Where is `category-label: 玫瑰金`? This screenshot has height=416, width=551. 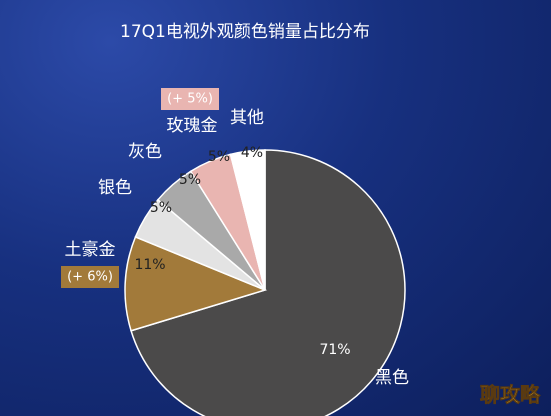
category-label: 玫瑰金 is located at coordinates (192, 126).